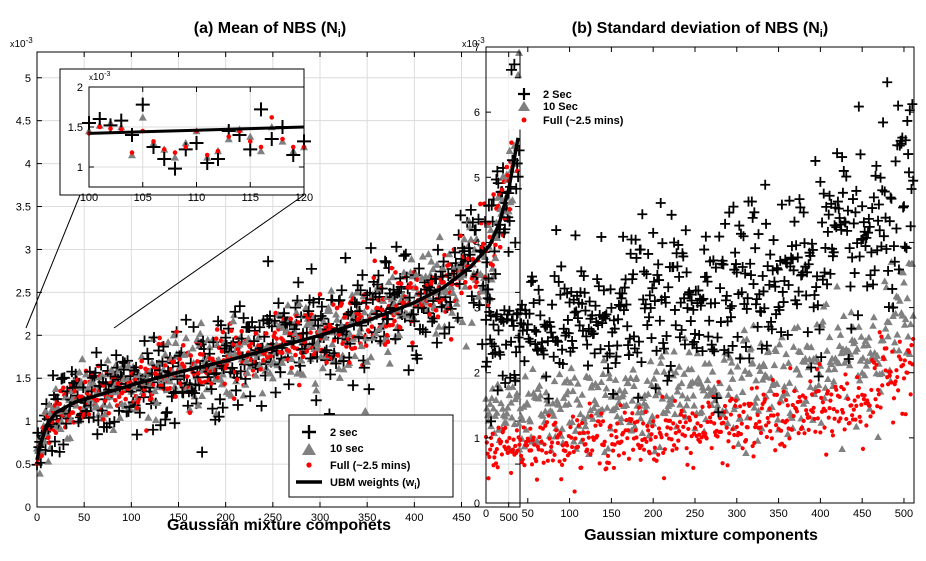  I want to click on inset-axes: 100 105 110 115 120 1 1.5 2, so click(190, 143).